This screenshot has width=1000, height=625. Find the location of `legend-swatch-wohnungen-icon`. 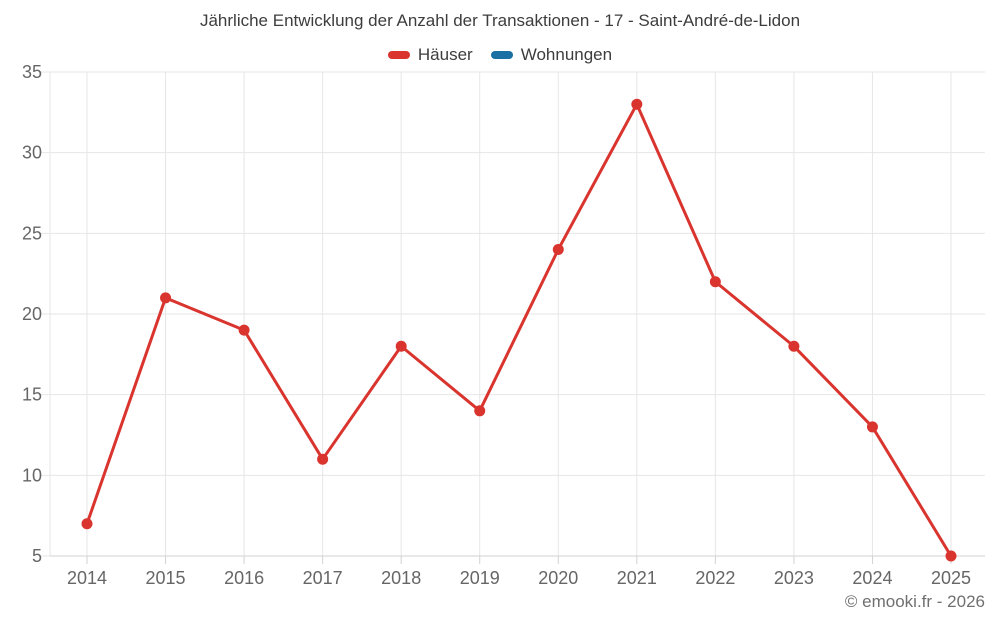

legend-swatch-wohnungen-icon is located at coordinates (501, 55).